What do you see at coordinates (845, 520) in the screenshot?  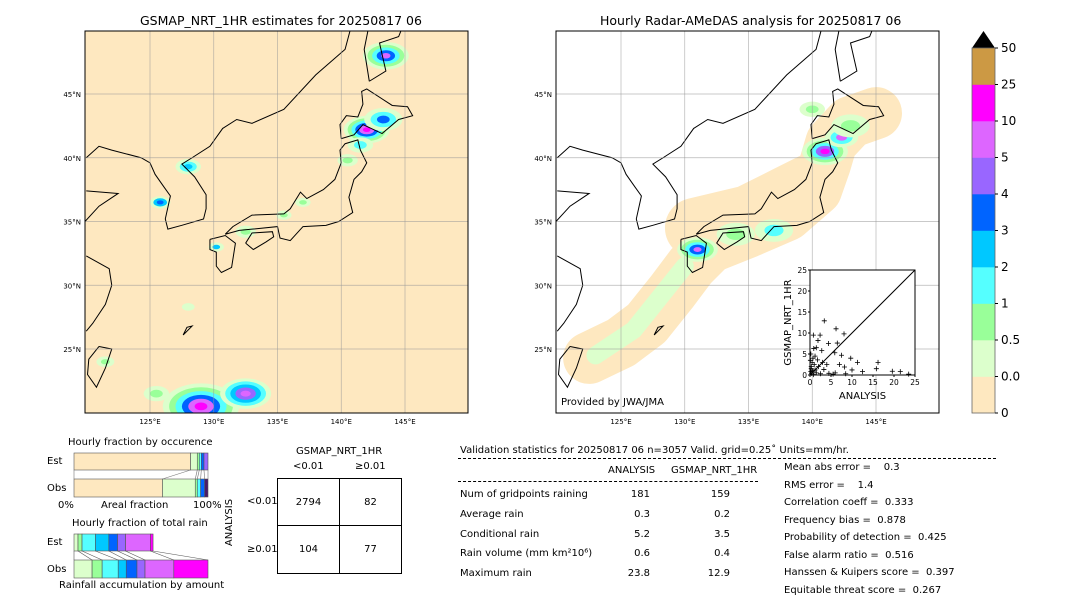 I see `score-line: Frequency bias = 0.878` at bounding box center [845, 520].